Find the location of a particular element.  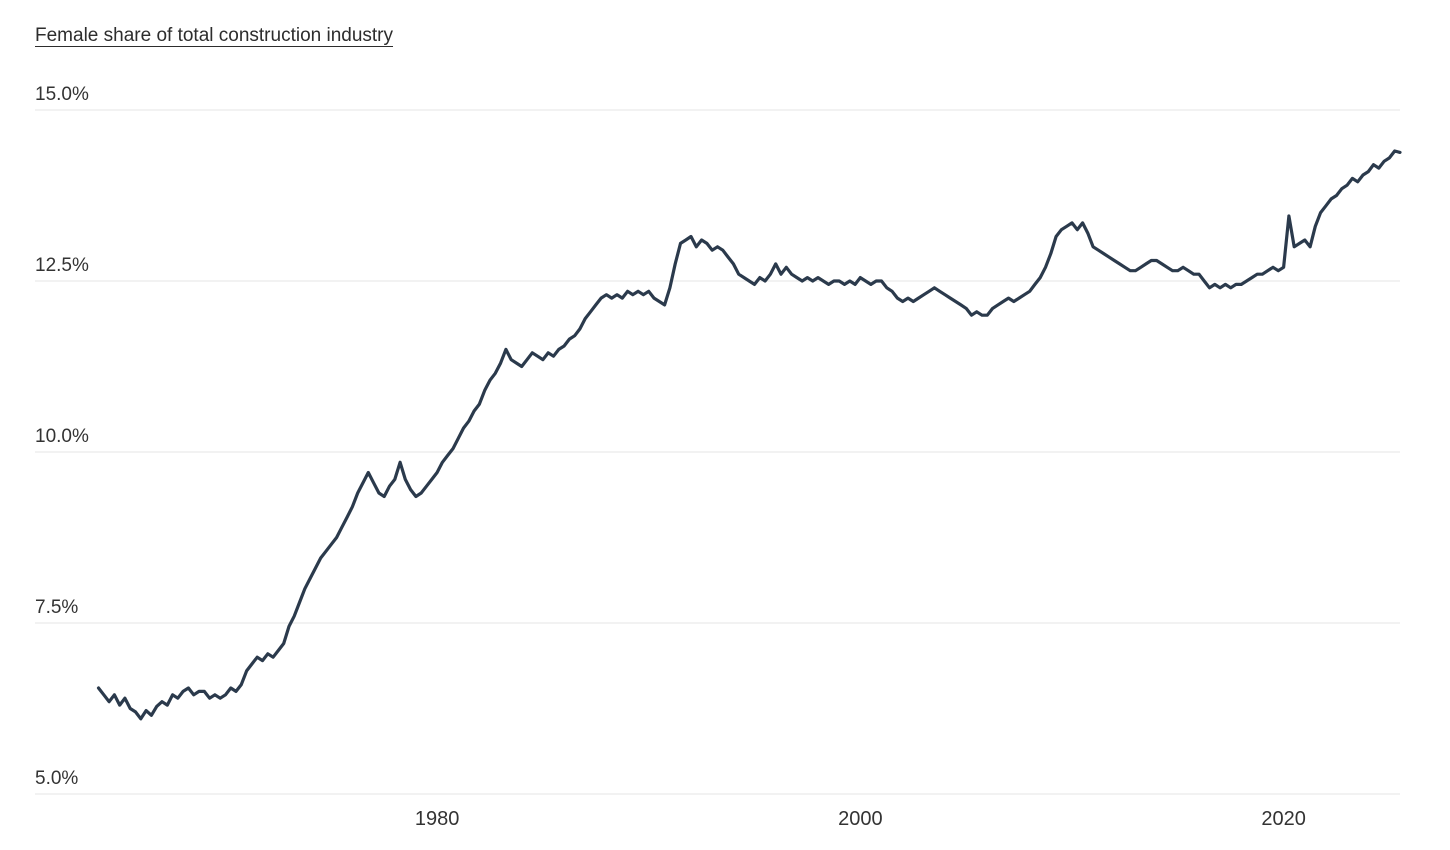

y-axis-label: 5.0% is located at coordinates (57, 778).